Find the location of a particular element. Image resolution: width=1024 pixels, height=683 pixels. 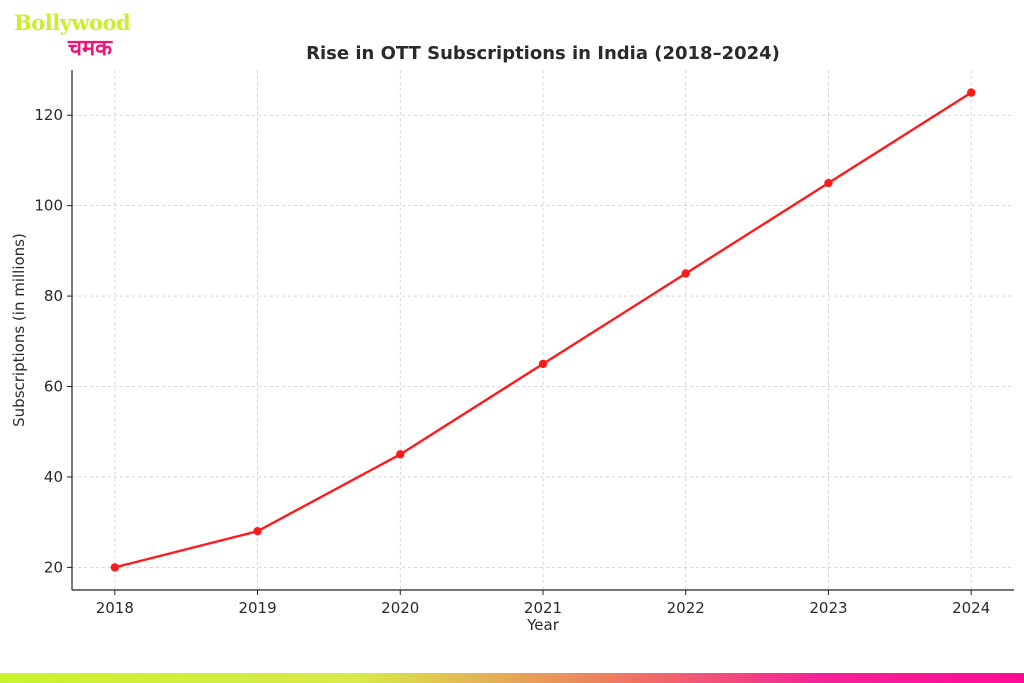

y-tick-label: 40 is located at coordinates (53, 477).